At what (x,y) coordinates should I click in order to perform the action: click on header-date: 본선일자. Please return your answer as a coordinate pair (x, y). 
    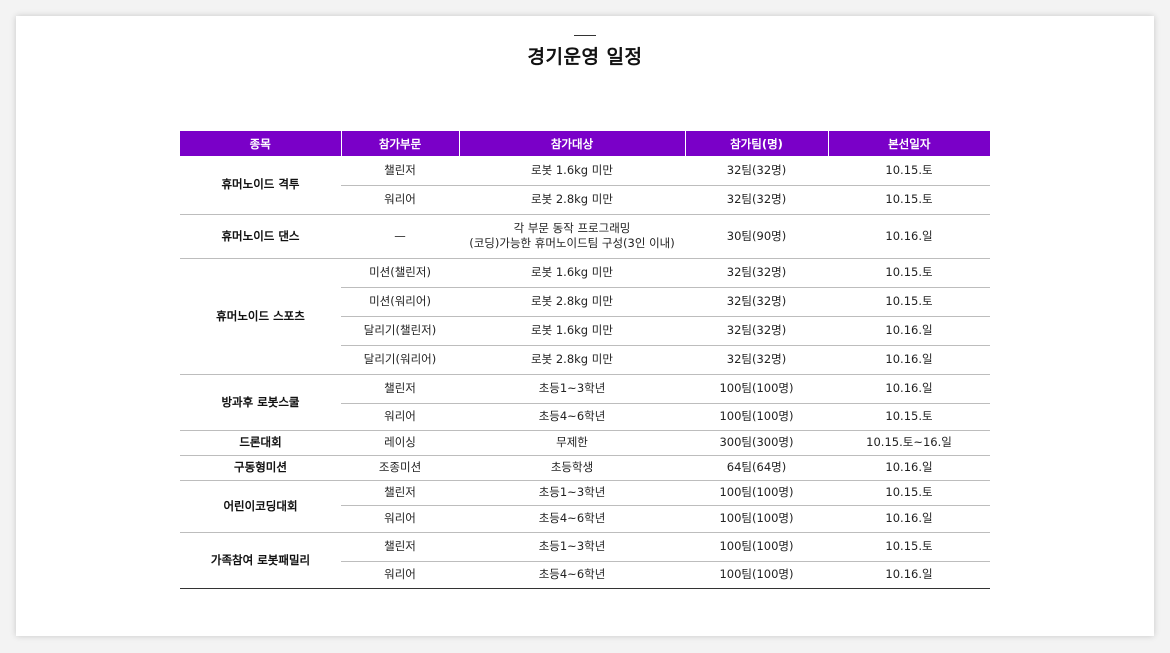
    Looking at the image, I should click on (908, 143).